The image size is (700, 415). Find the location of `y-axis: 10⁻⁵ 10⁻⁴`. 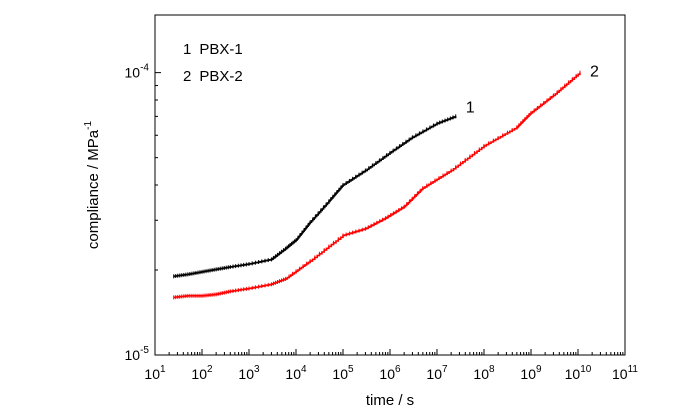

y-axis: 10⁻⁵ 10⁻⁴ is located at coordinates (143, 213).